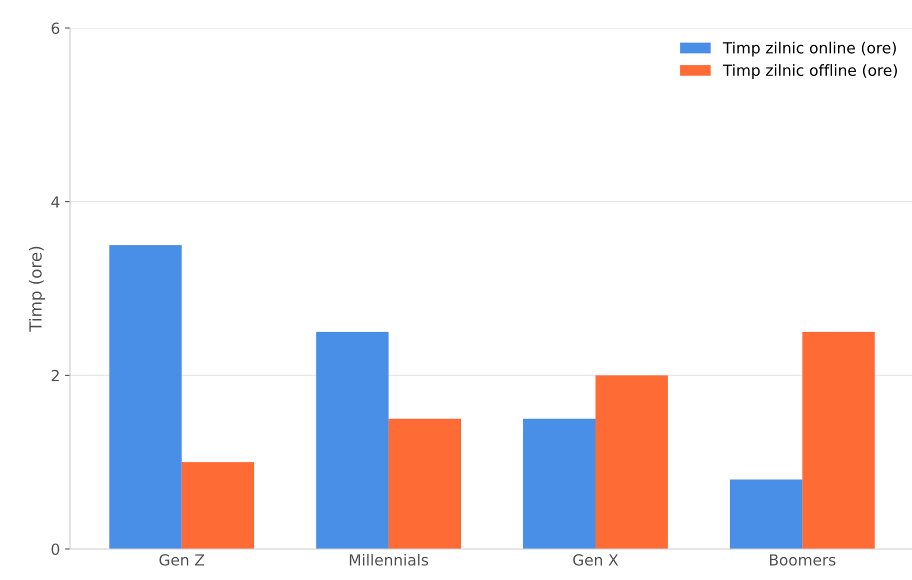  What do you see at coordinates (56, 28) in the screenshot?
I see `y-tick-label: 6` at bounding box center [56, 28].